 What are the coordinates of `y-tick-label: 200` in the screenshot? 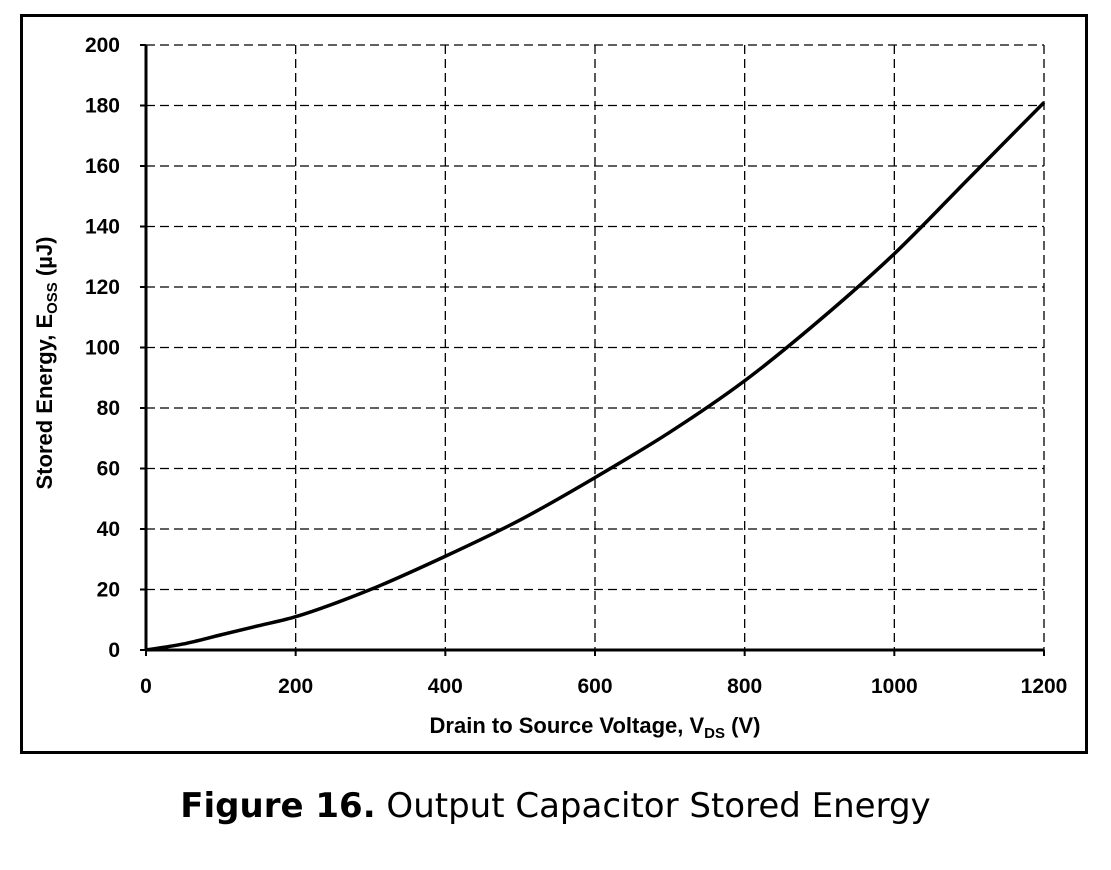 It's located at (102, 45).